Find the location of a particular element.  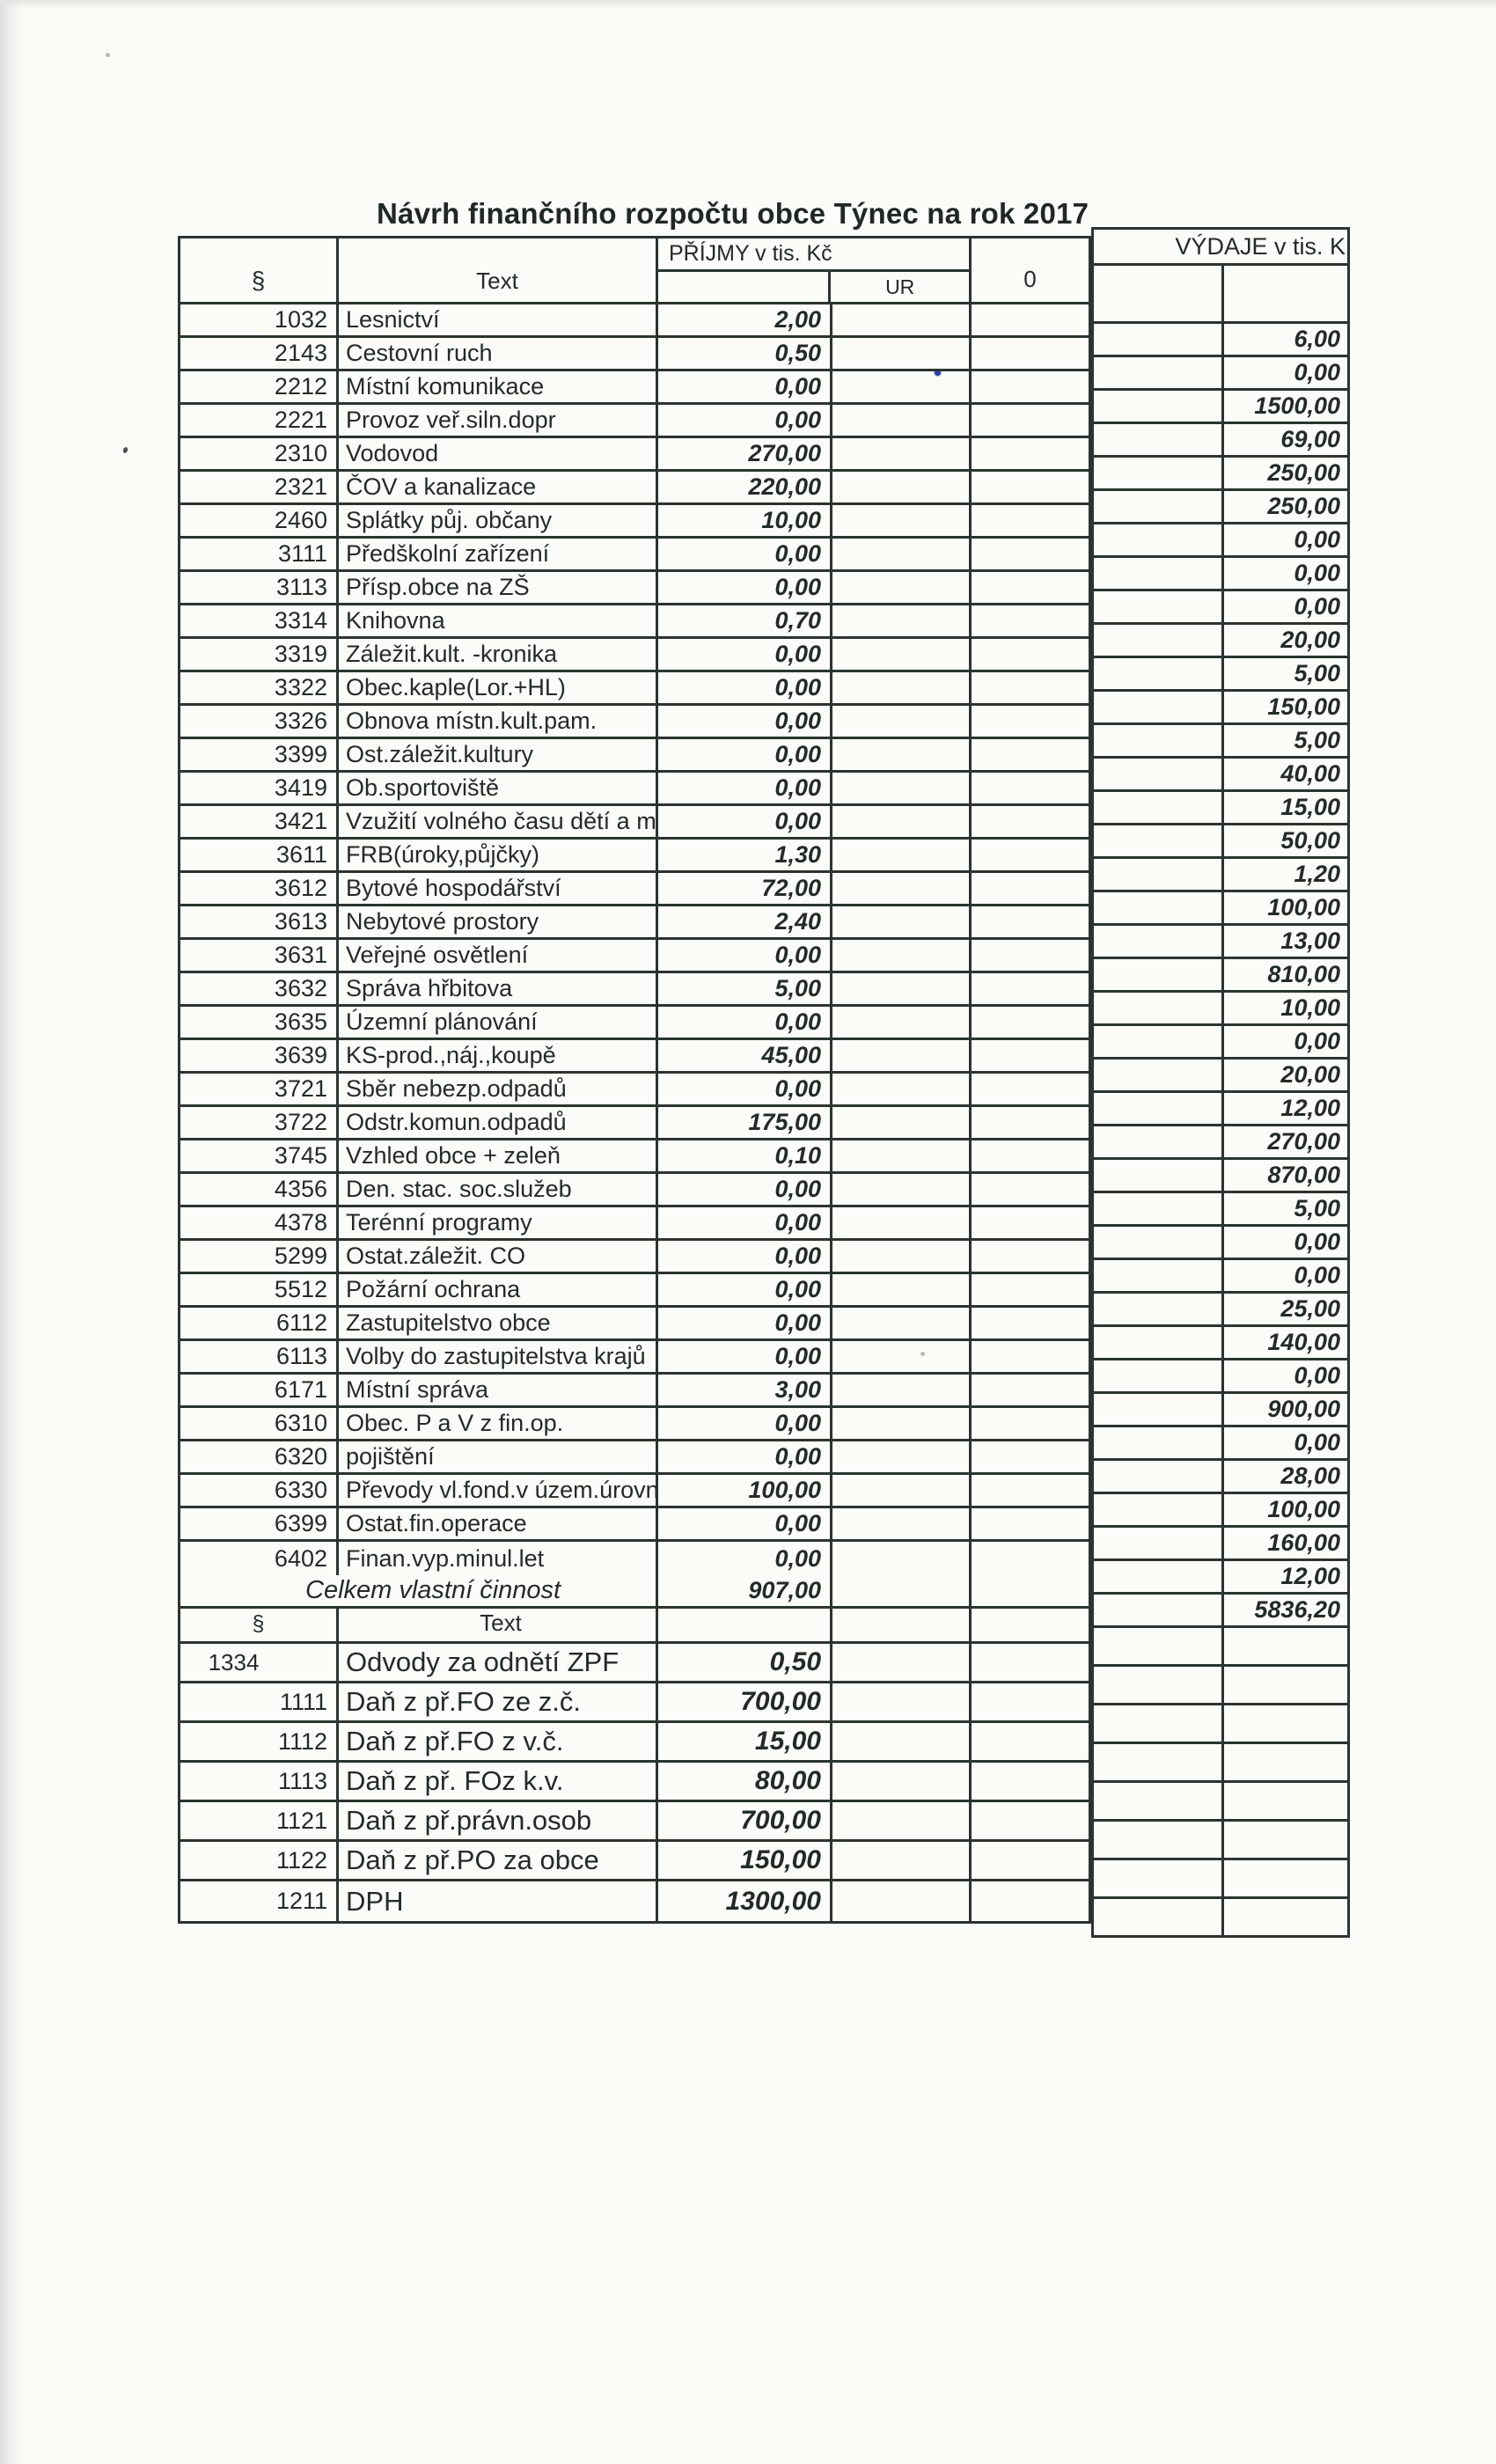

header-income-group: PŘÍJMY v tis. Kč UR is located at coordinates (815, 270).